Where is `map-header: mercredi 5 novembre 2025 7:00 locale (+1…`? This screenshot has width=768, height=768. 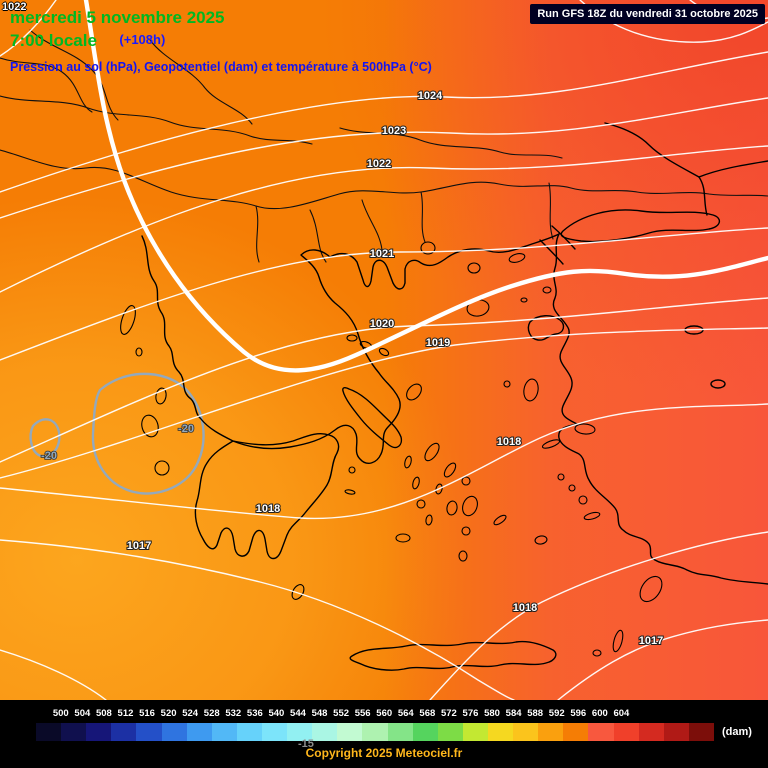 map-header: mercredi 5 novembre 2025 7:00 locale (+1… is located at coordinates (221, 41).